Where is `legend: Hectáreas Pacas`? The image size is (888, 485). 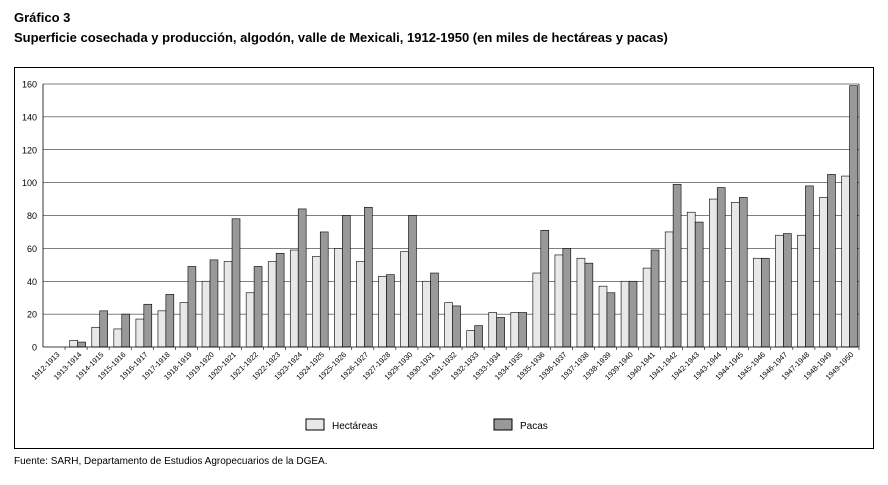
legend: Hectáreas Pacas is located at coordinates (426, 425).